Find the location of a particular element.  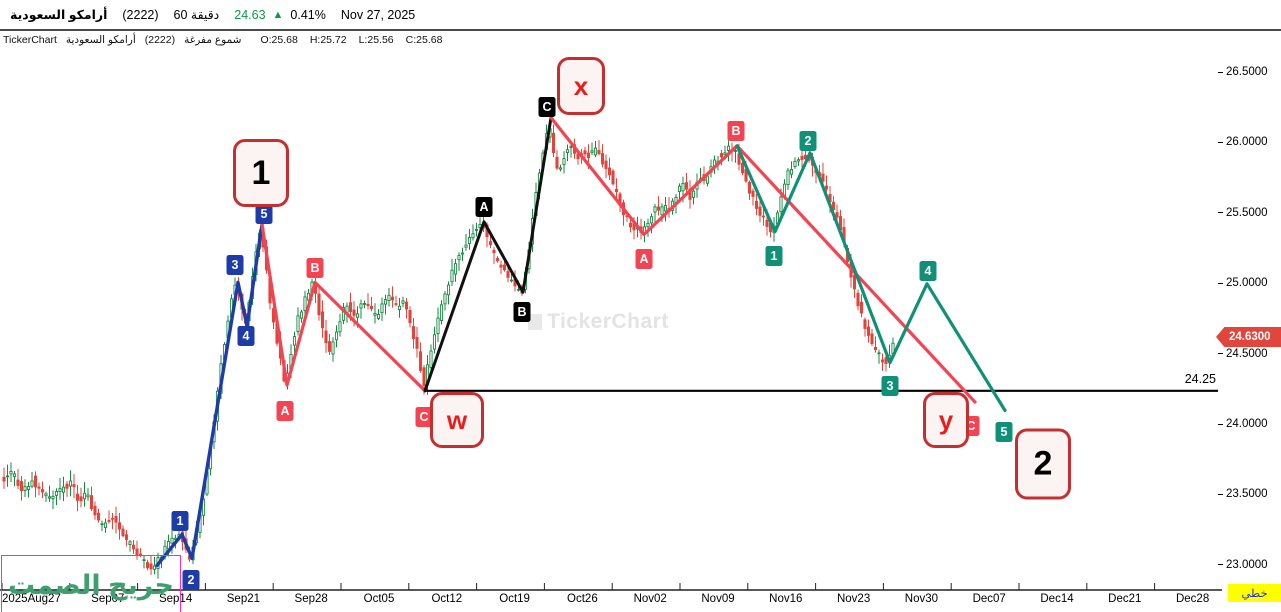

annotation-text: جريح الصمت is located at coordinates (91, 584).